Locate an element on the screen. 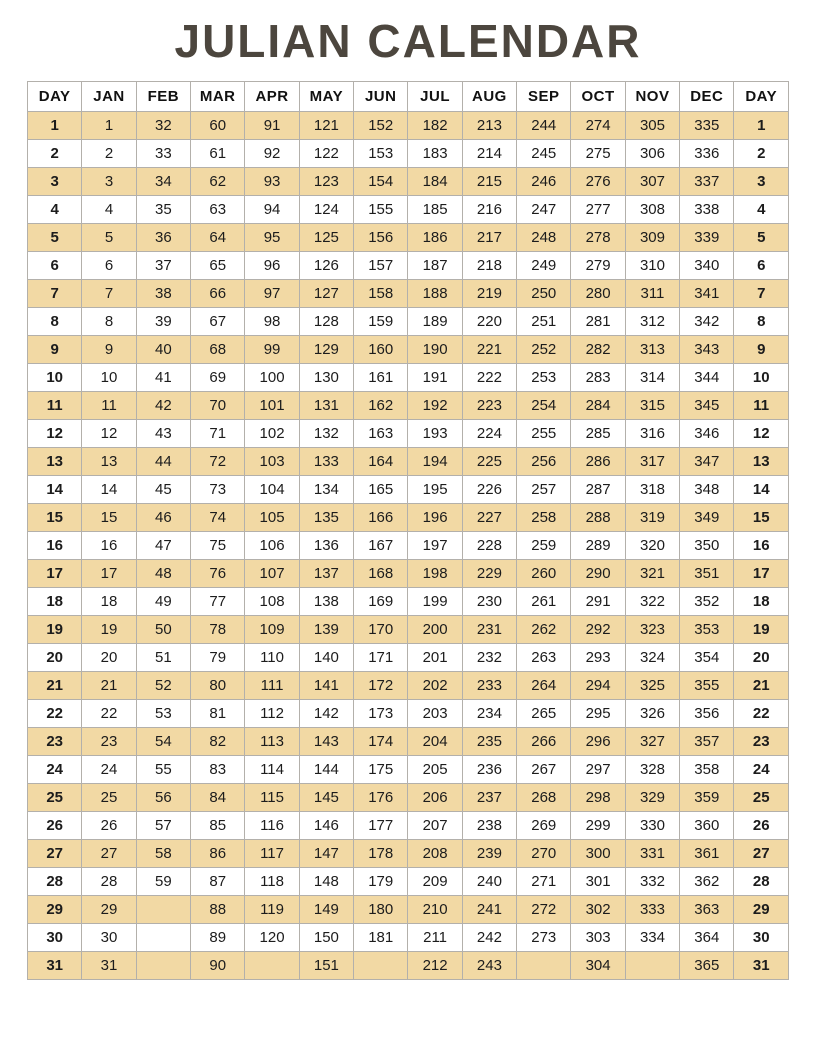 The height and width of the screenshot is (1056, 816). julian-day-cell: 155 is located at coordinates (381, 209).